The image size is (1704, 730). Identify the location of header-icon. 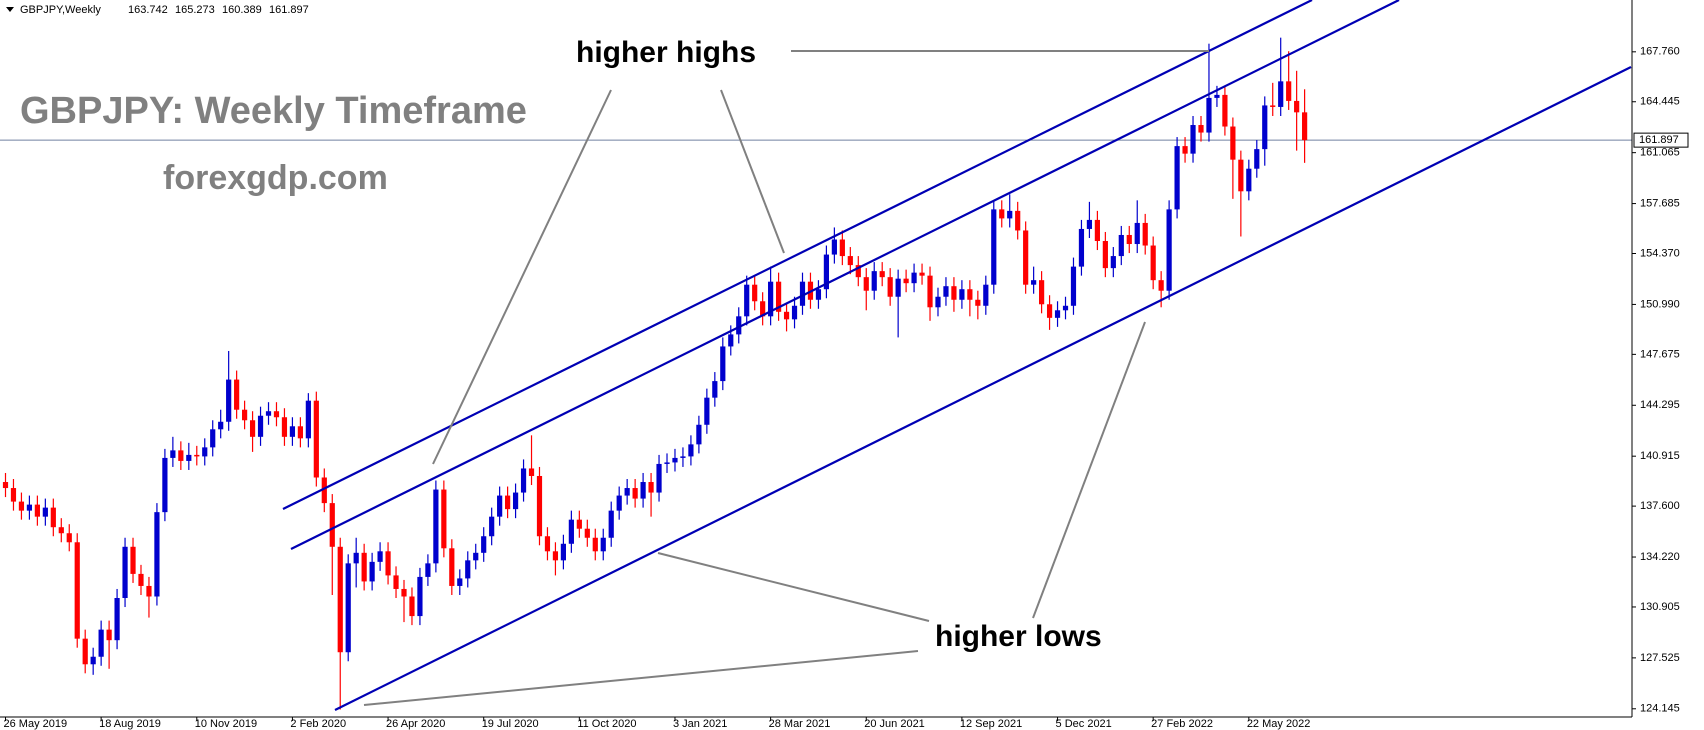
(10, 9).